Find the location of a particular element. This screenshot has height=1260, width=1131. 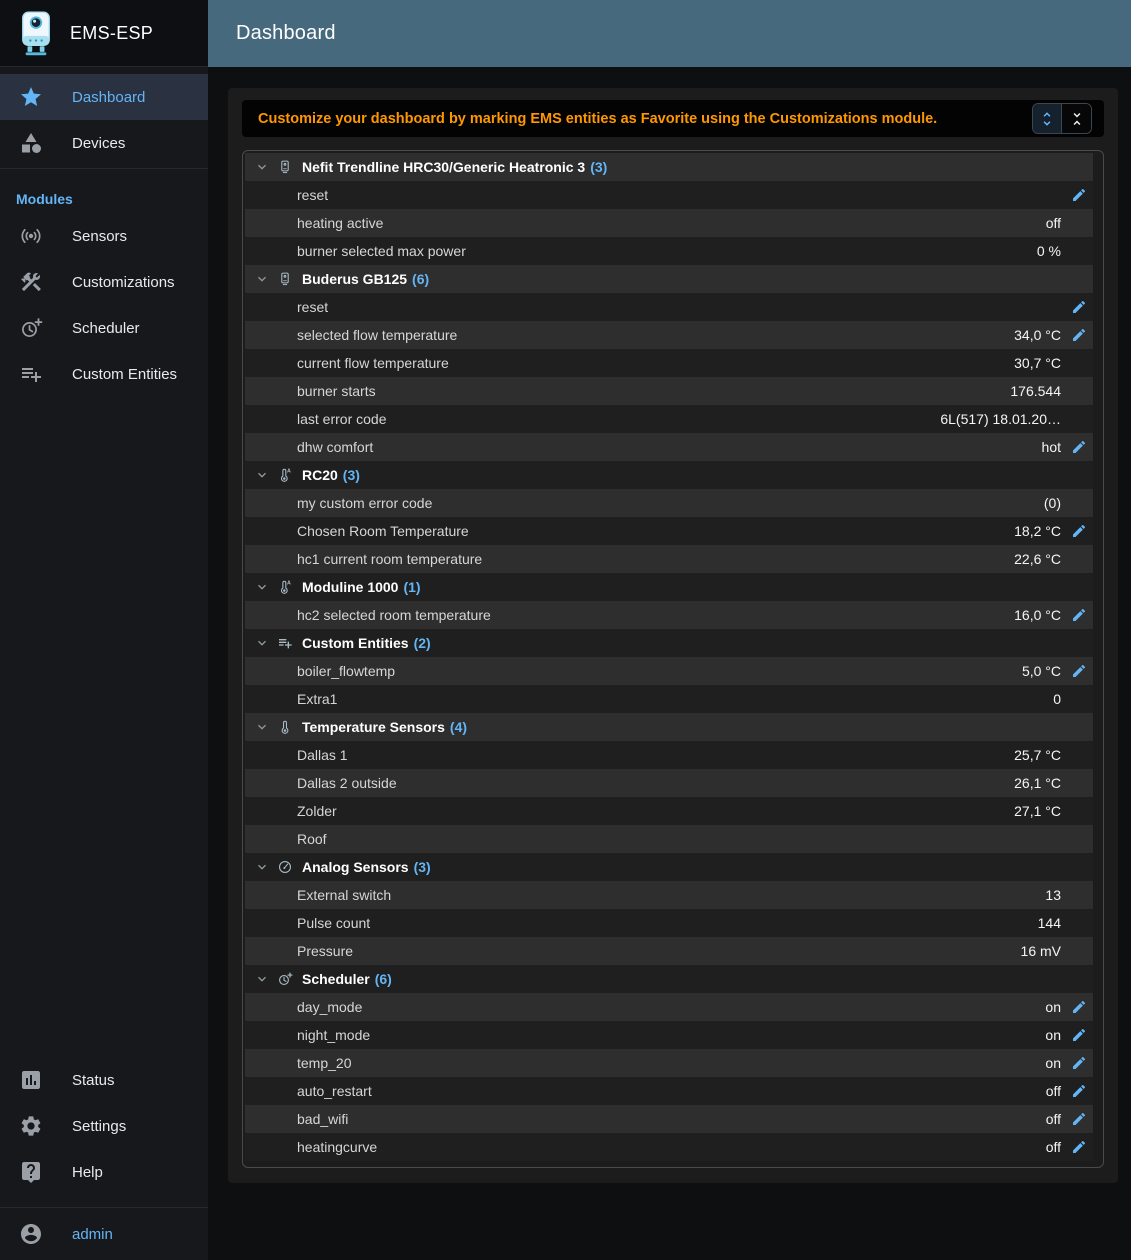

account-icon is located at coordinates (31, 1234).